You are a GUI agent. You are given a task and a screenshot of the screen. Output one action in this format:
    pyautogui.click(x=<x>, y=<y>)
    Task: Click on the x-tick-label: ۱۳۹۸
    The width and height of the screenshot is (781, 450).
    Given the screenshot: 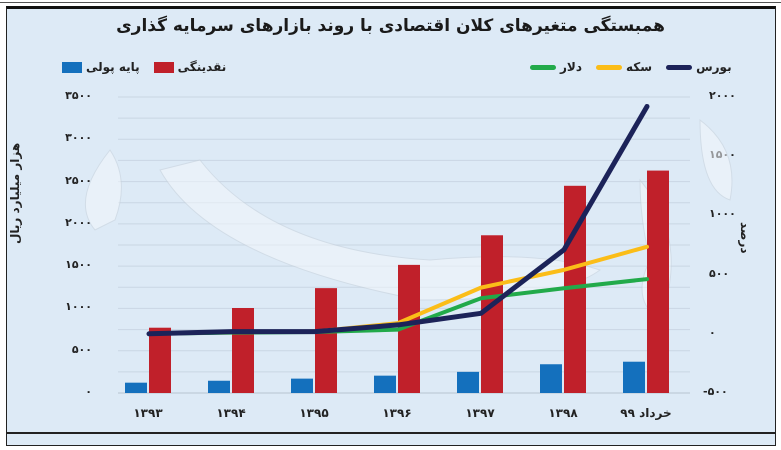 What is the action you would take?
    pyautogui.click(x=563, y=413)
    